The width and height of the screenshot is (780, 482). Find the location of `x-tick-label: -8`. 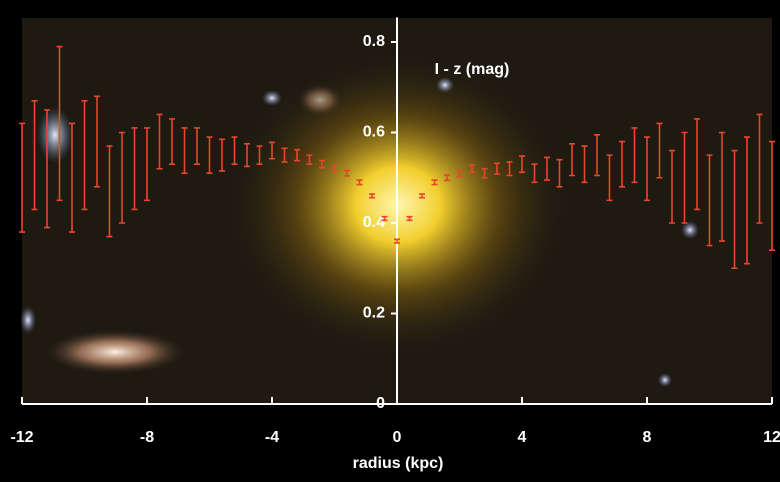

x-tick-label: -8 is located at coordinates (147, 437).